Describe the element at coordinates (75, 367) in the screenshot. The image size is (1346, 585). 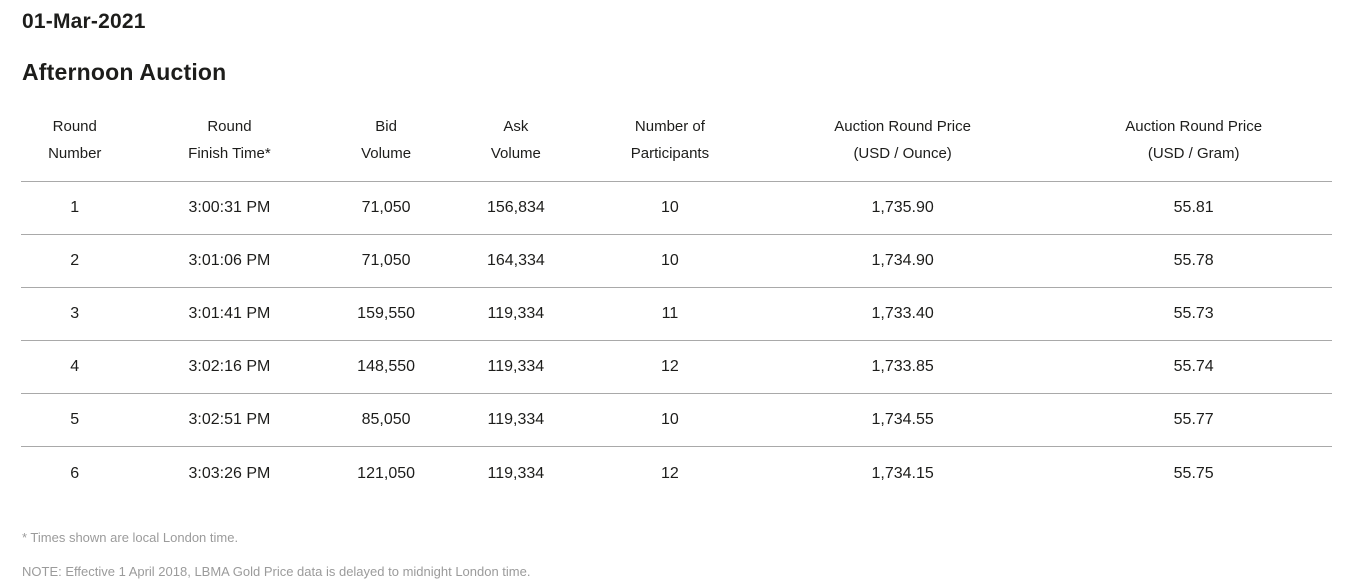
I see `cell-round-number: 4` at that location.